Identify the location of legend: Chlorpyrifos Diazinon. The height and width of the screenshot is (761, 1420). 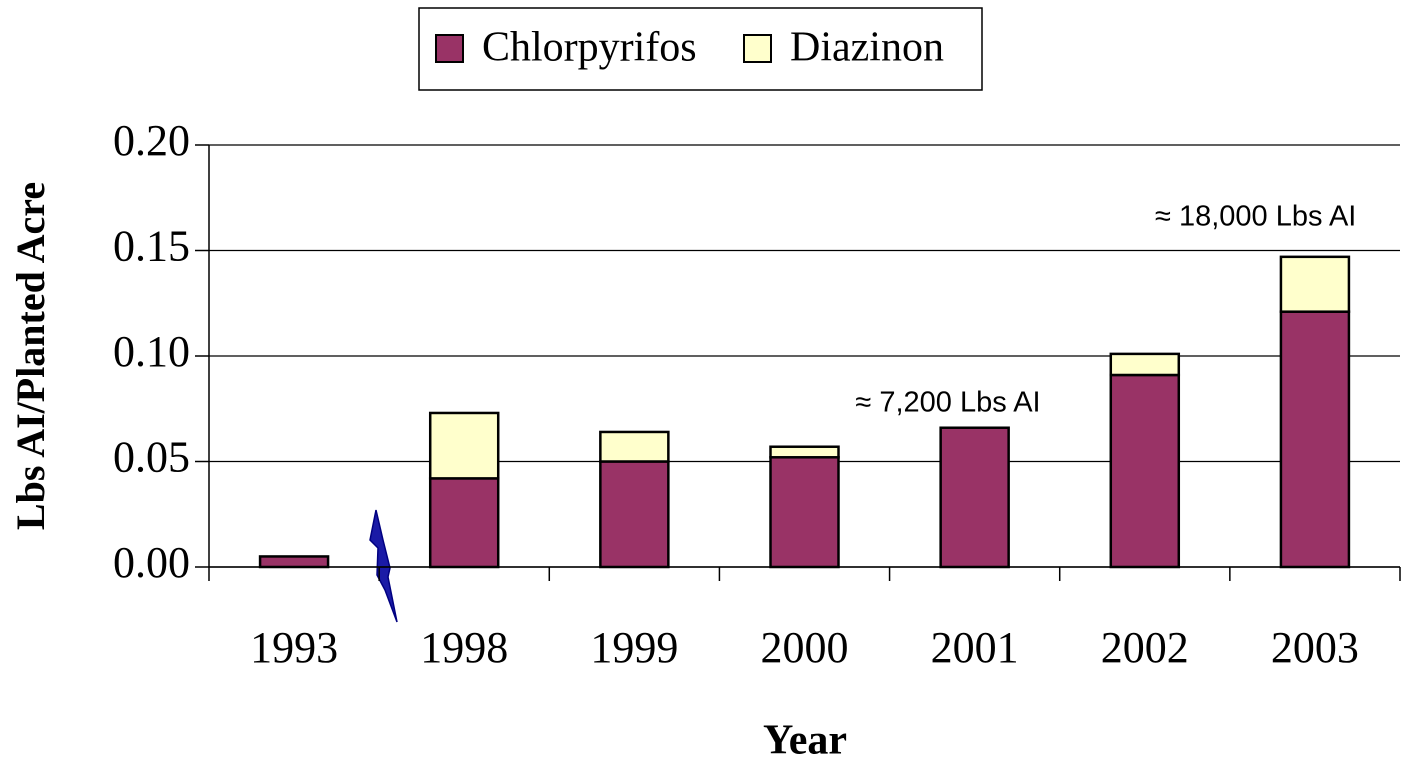
(700, 49).